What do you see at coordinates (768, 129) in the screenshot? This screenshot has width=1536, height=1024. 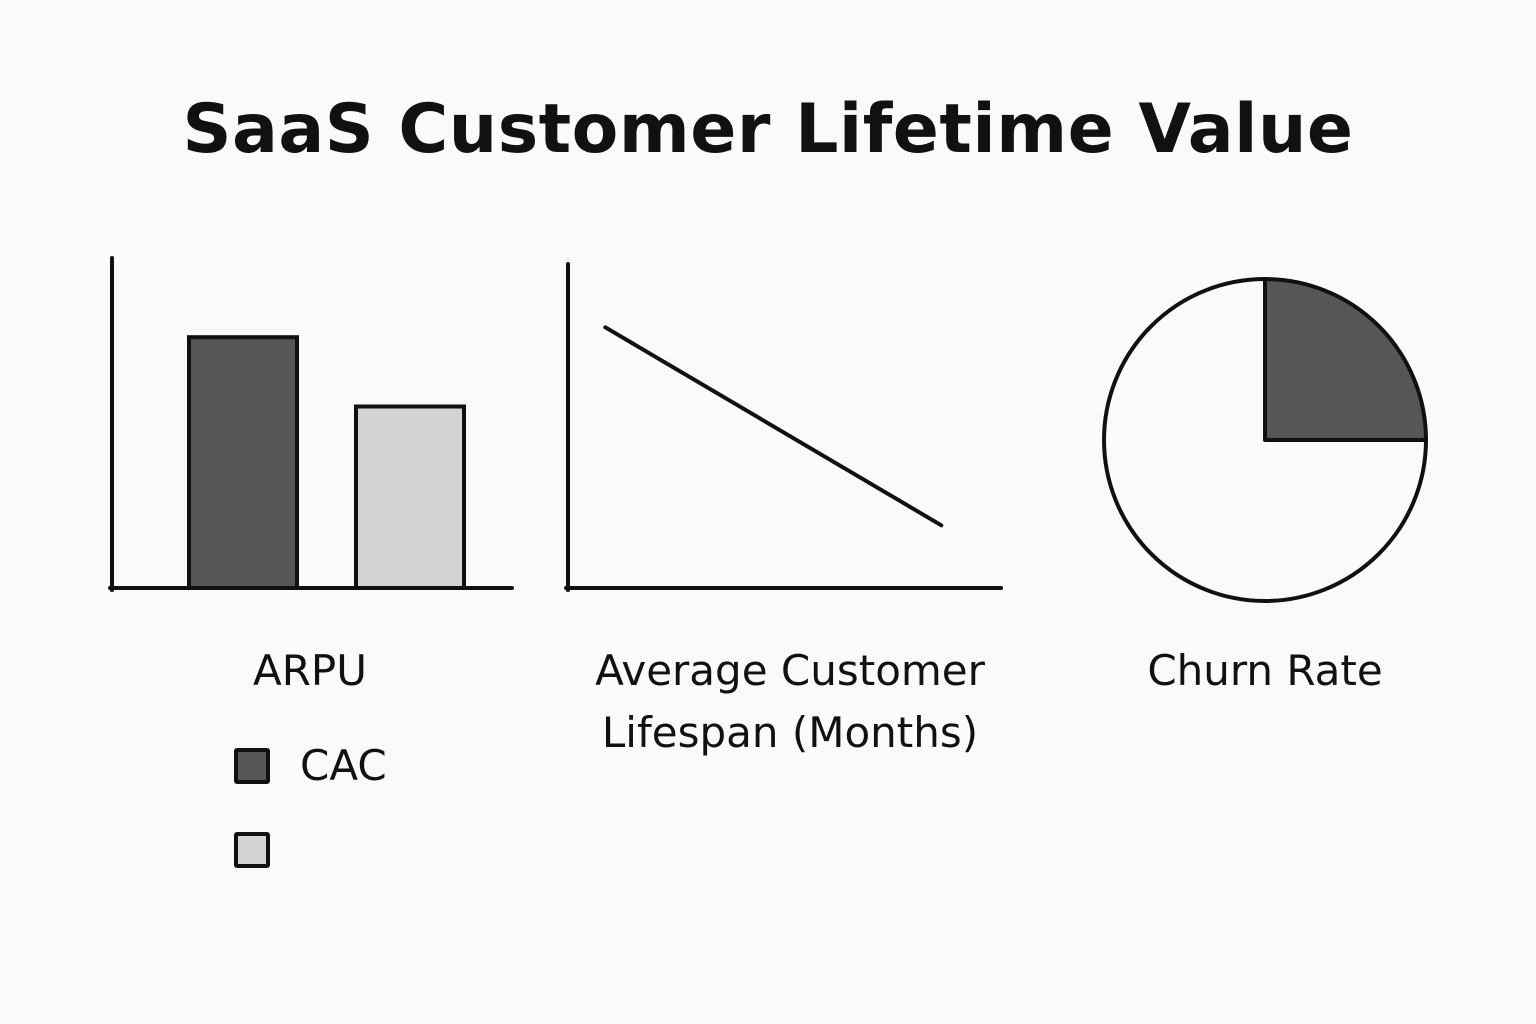 I see `chart-title: SaaS Customer Lifetime Value` at bounding box center [768, 129].